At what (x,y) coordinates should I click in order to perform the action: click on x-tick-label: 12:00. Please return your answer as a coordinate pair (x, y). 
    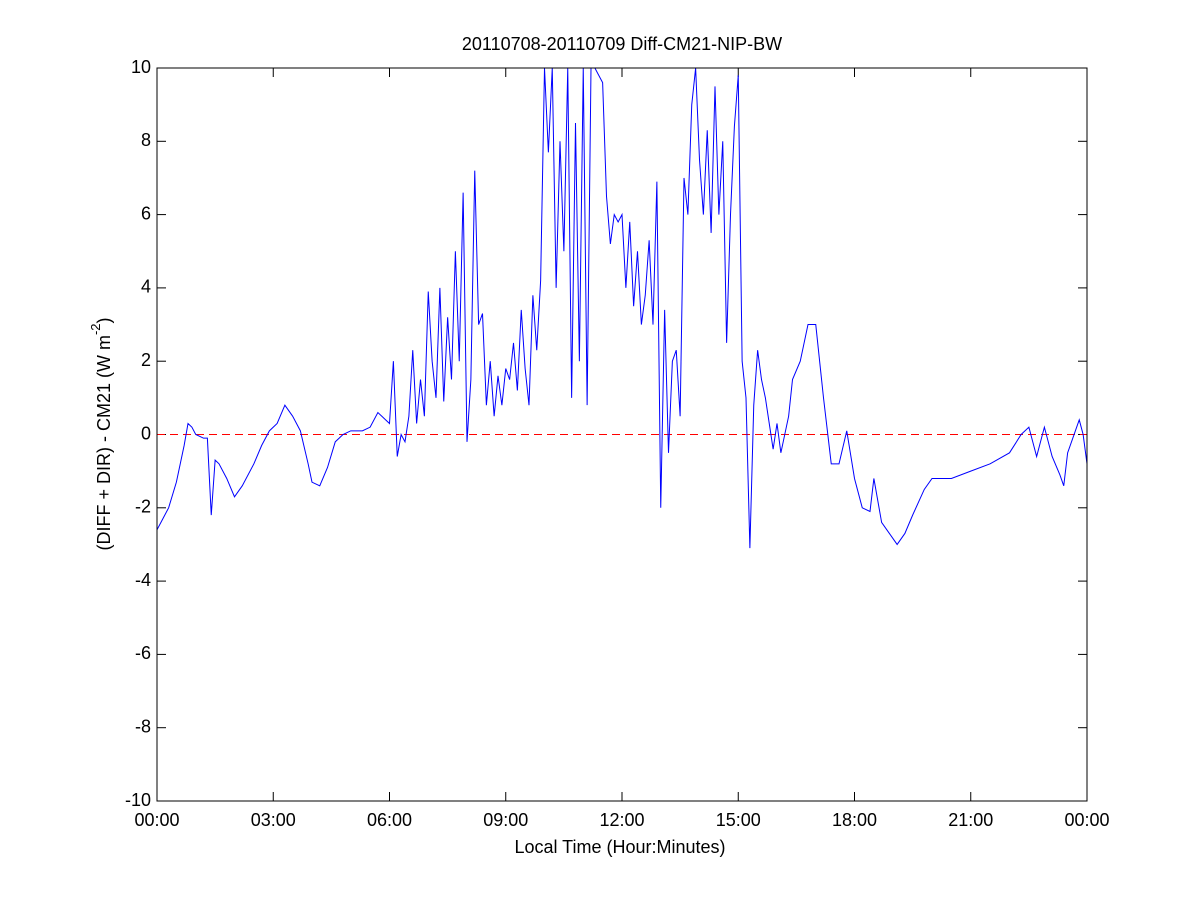
    Looking at the image, I should click on (621, 820).